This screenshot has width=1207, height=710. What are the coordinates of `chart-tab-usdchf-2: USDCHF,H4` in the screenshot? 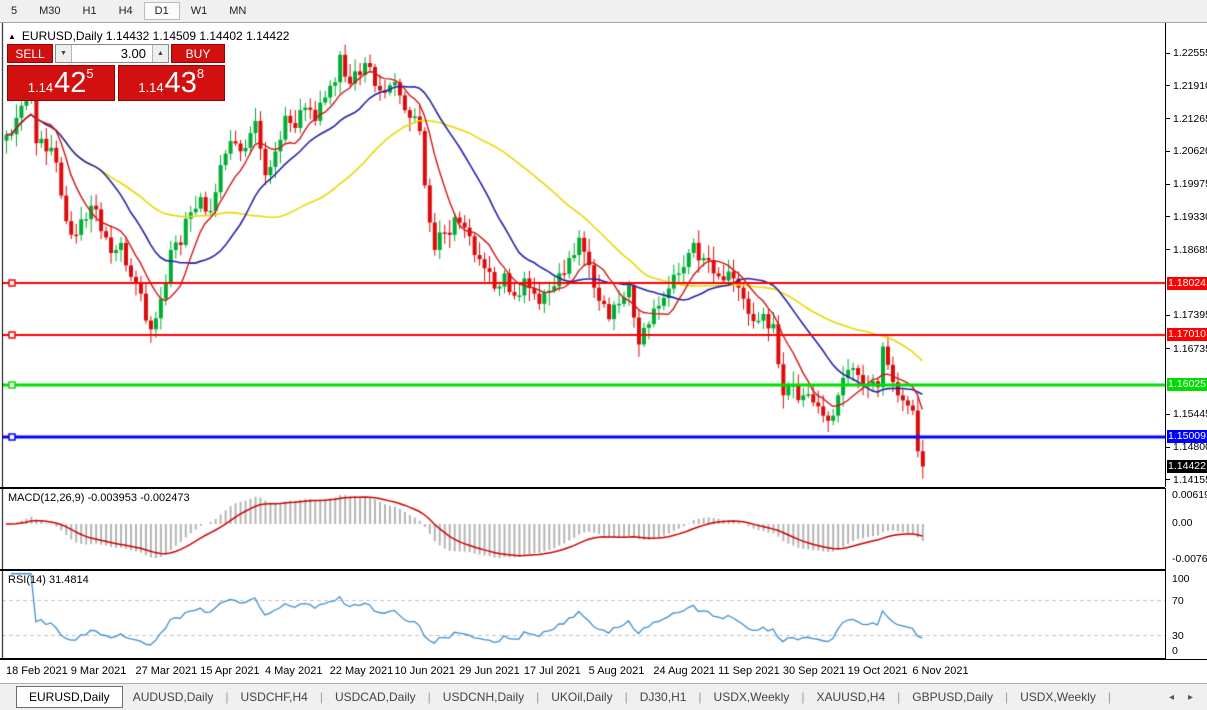 It's located at (274, 697).